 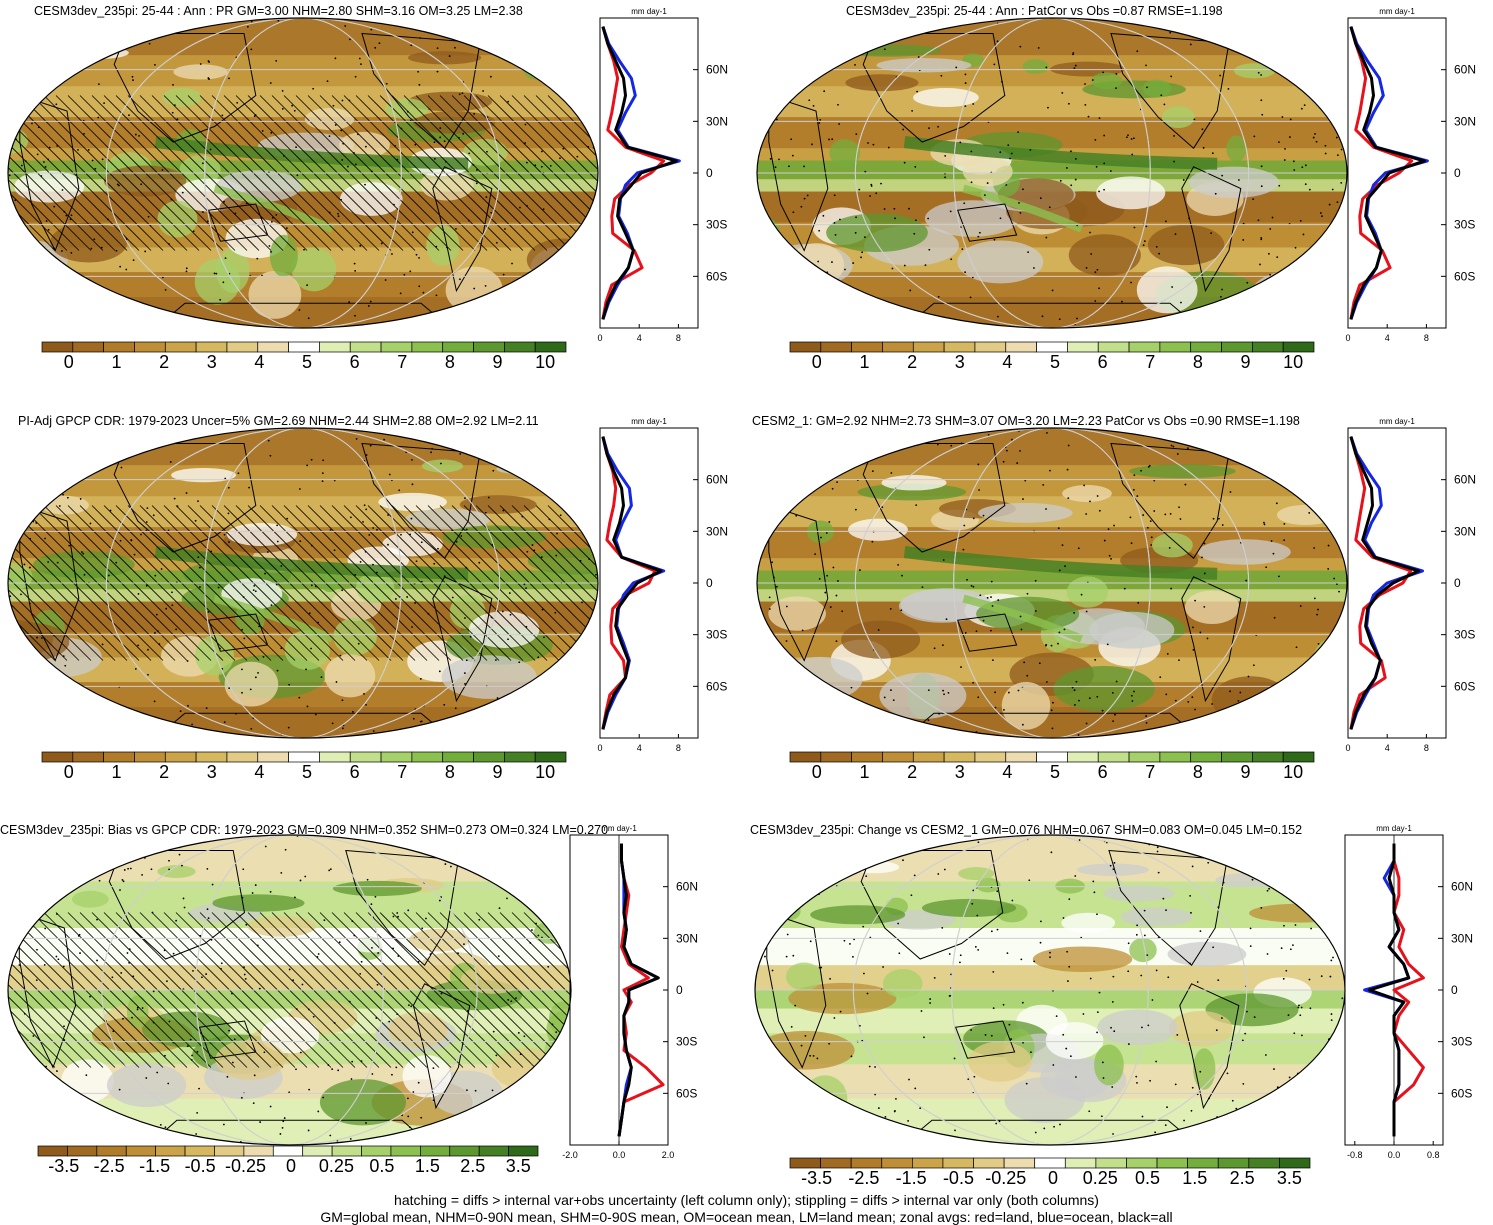 What do you see at coordinates (1209, 1046) in the screenshot?
I see `continent-outline` at bounding box center [1209, 1046].